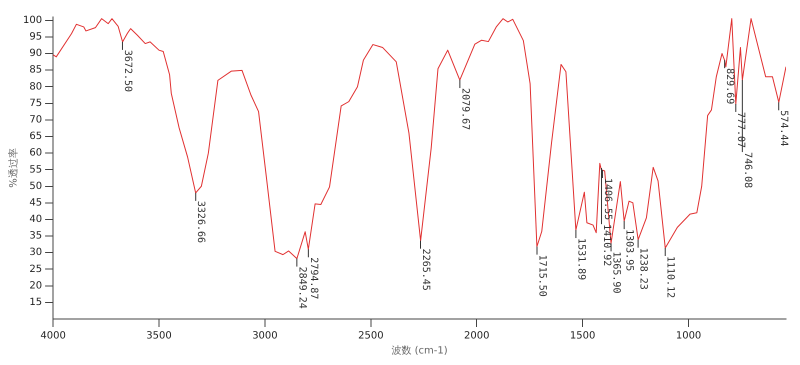  Describe the element at coordinates (35, 86) in the screenshot. I see `y-tick-label: 80` at that location.